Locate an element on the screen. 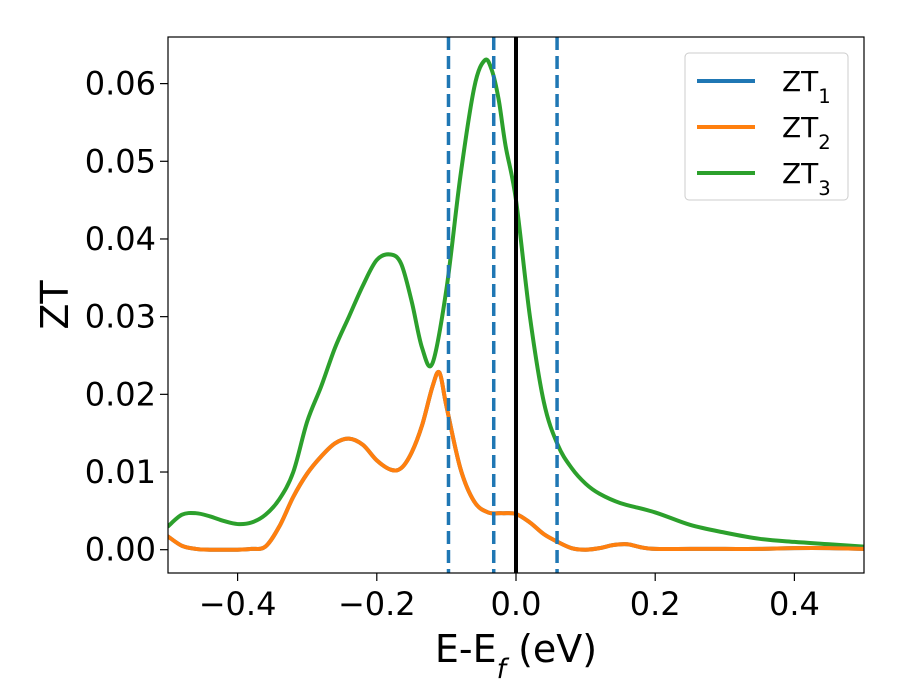  x-axis-ticks: −0.4 −0.2 0.0 0.2 0.4 is located at coordinates (509, 598).